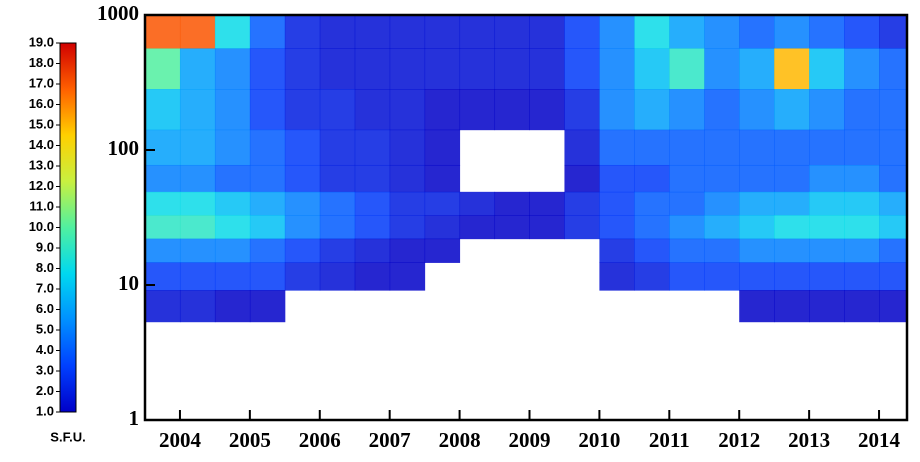 Image resolution: width=920 pixels, height=462 pixels. I want to click on colorbar-tick-label: 1.0, so click(45, 410).